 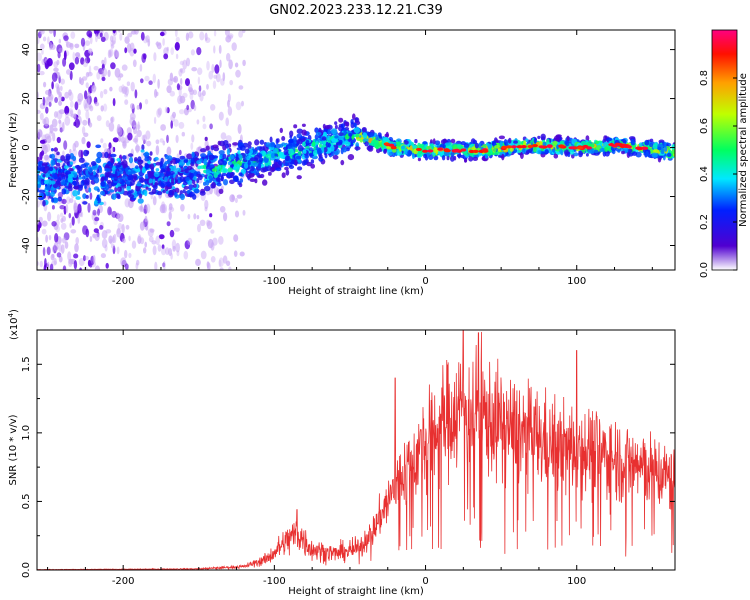 I want to click on y-tick-label: 20, so click(x=26, y=98).